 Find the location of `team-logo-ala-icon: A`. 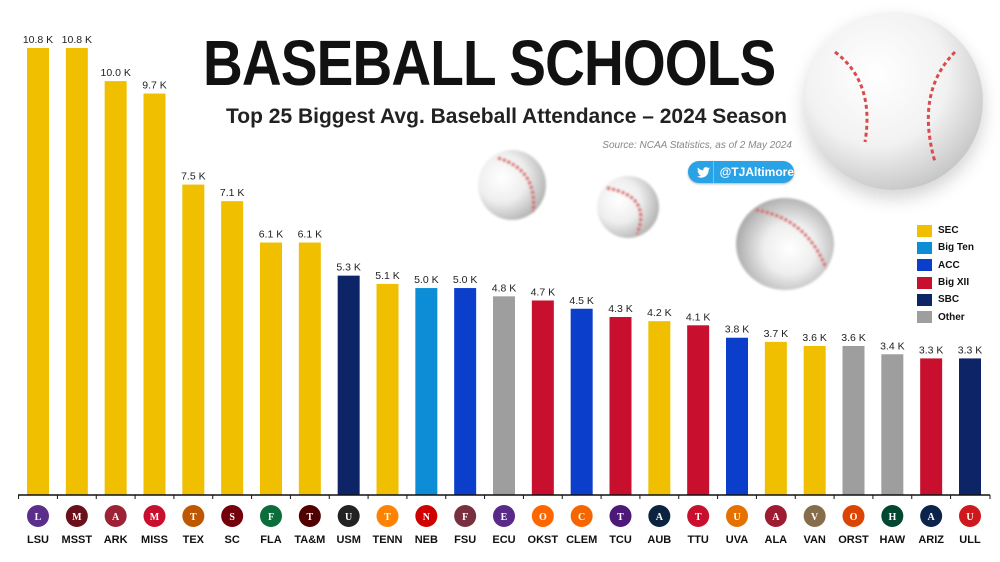

team-logo-ala-icon: A is located at coordinates (775, 516).